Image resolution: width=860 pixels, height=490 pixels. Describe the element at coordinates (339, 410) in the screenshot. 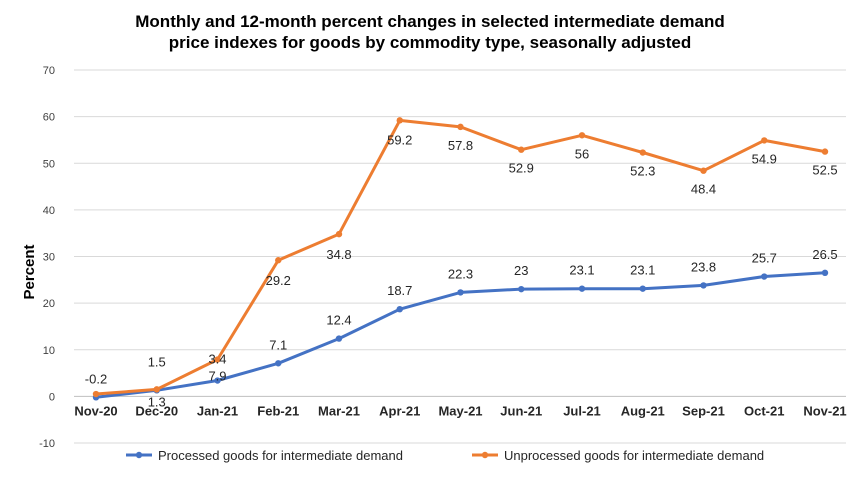

I see `x-tick-label: Mar-21` at that location.